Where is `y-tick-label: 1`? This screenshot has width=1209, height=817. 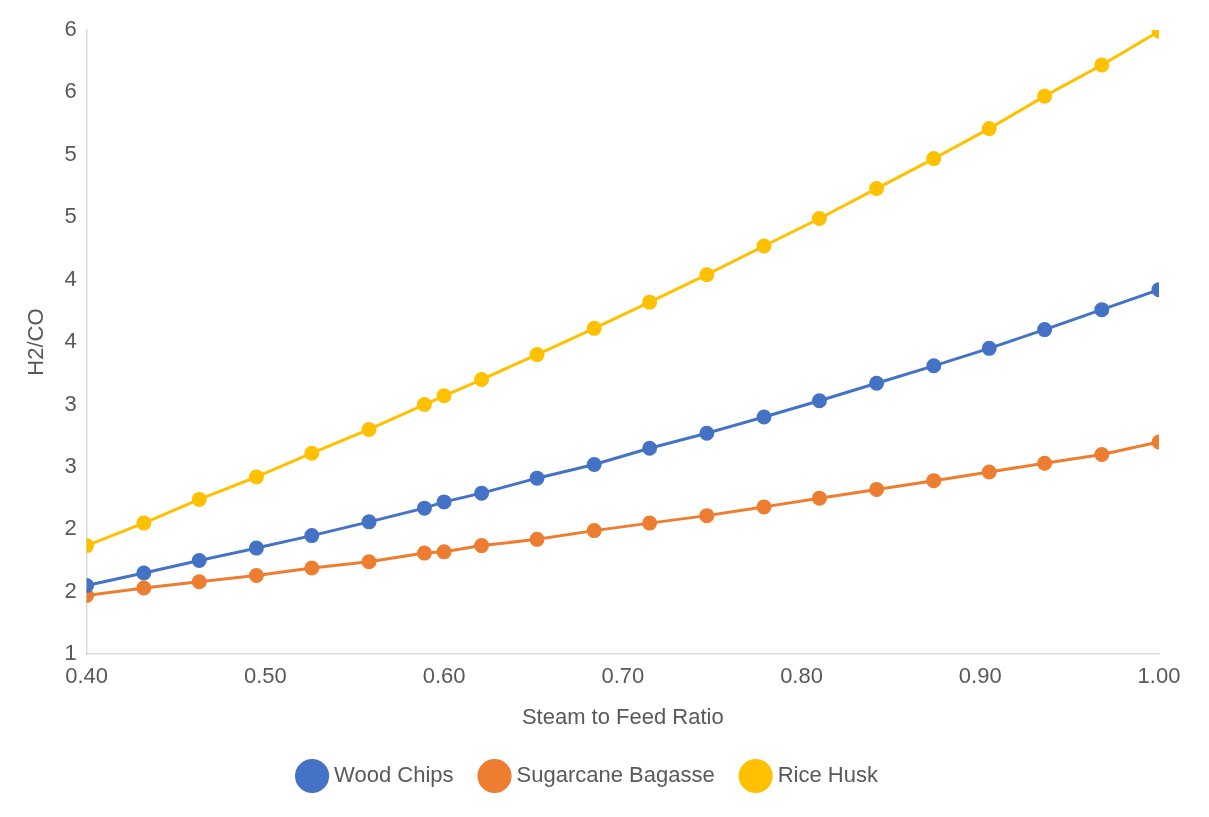
y-tick-label: 1 is located at coordinates (70, 653).